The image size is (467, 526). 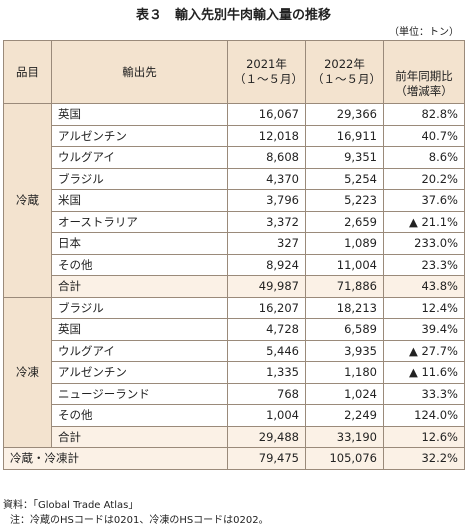 I want to click on row: 英国 4,728 6,589 39.4%, so click(x=234, y=329).